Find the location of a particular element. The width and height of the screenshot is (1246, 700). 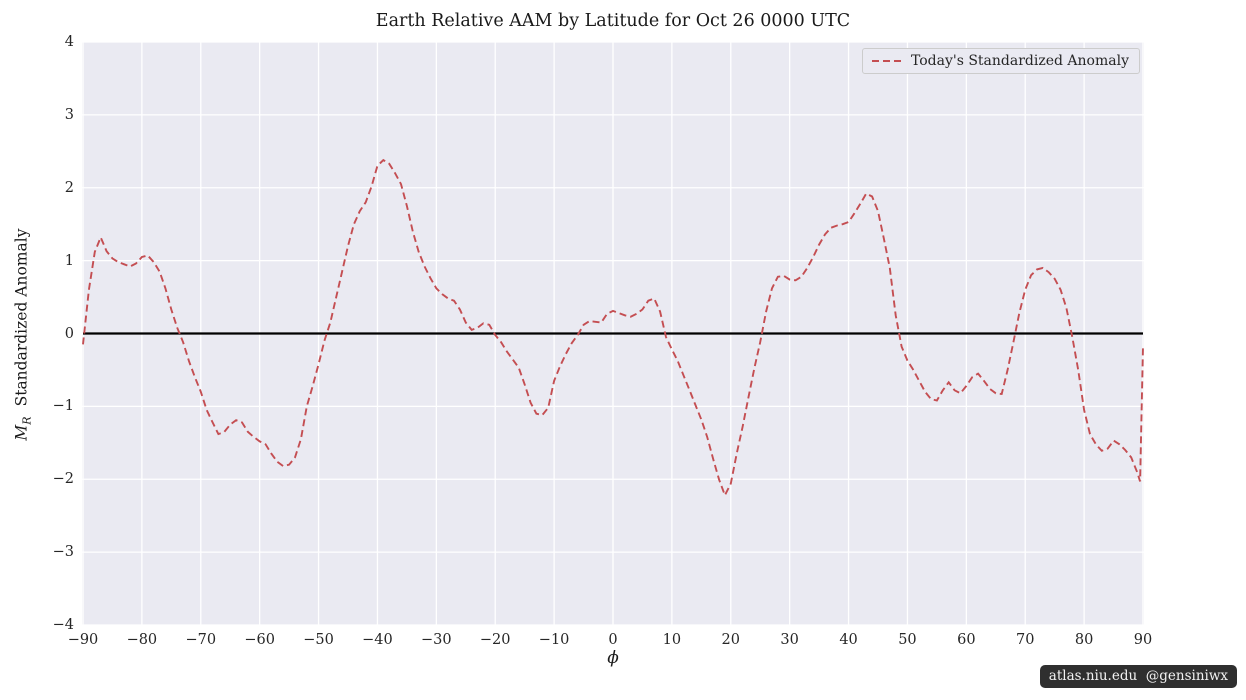

x-tick-label: −90 is located at coordinates (83, 640).